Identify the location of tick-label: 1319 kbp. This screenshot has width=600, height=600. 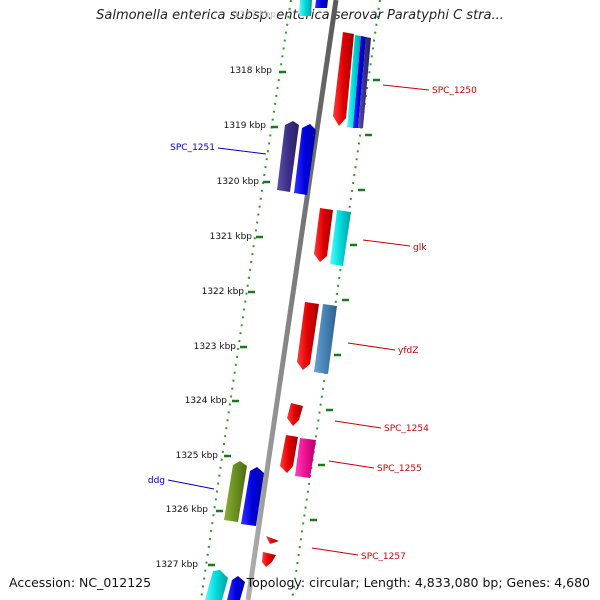
(245, 126).